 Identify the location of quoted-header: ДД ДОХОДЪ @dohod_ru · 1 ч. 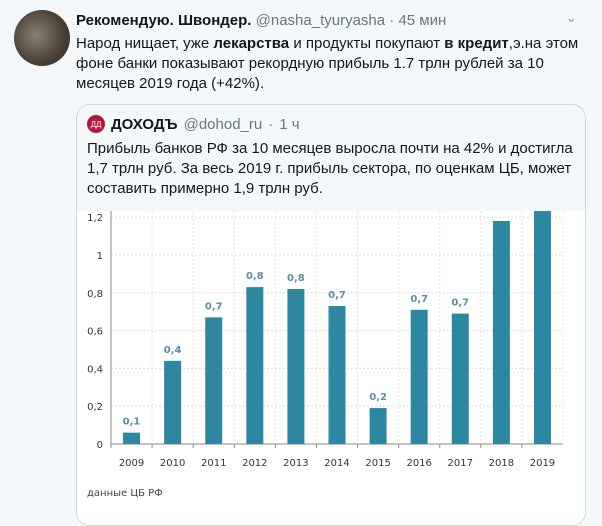
(193, 124).